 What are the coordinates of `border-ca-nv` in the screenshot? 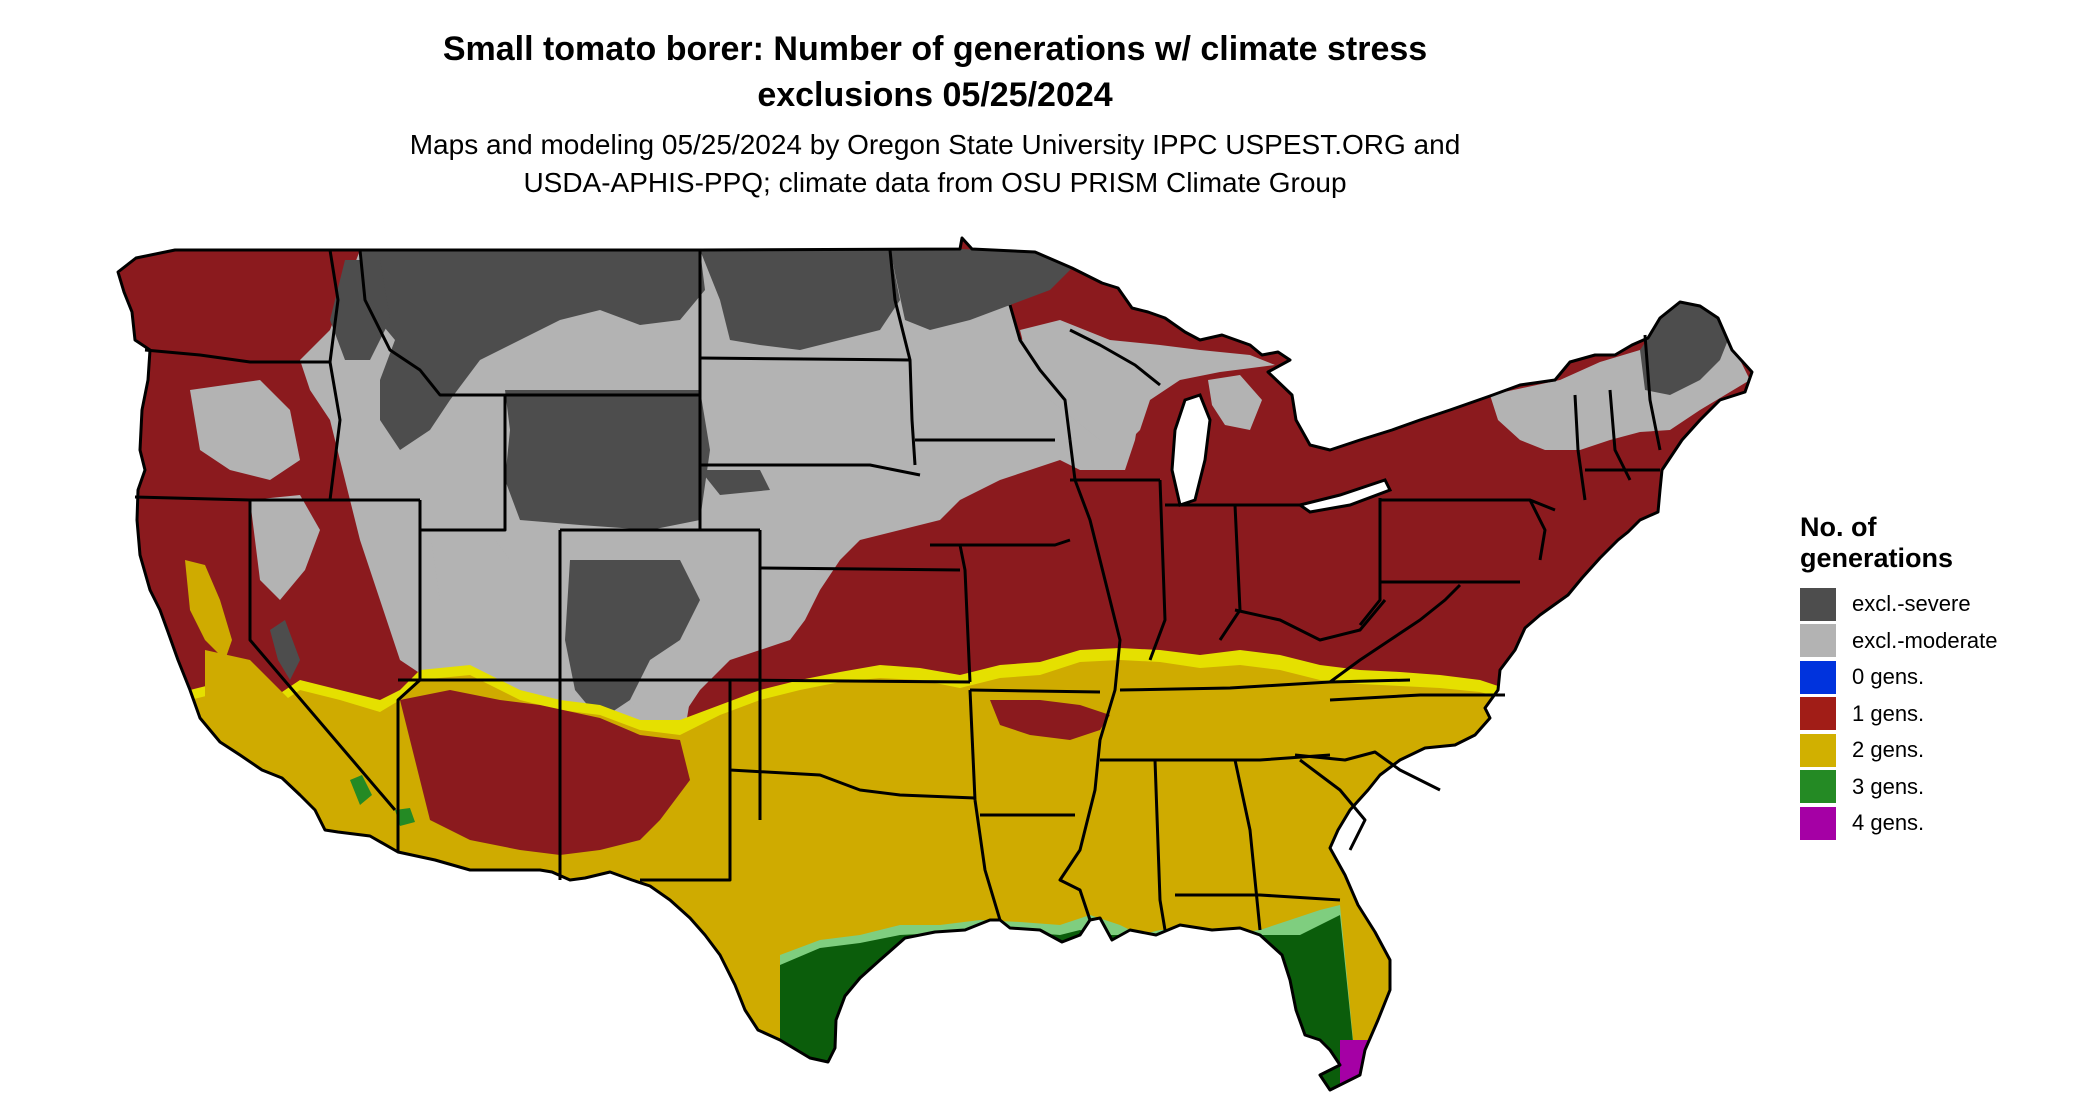 It's located at (322, 655).